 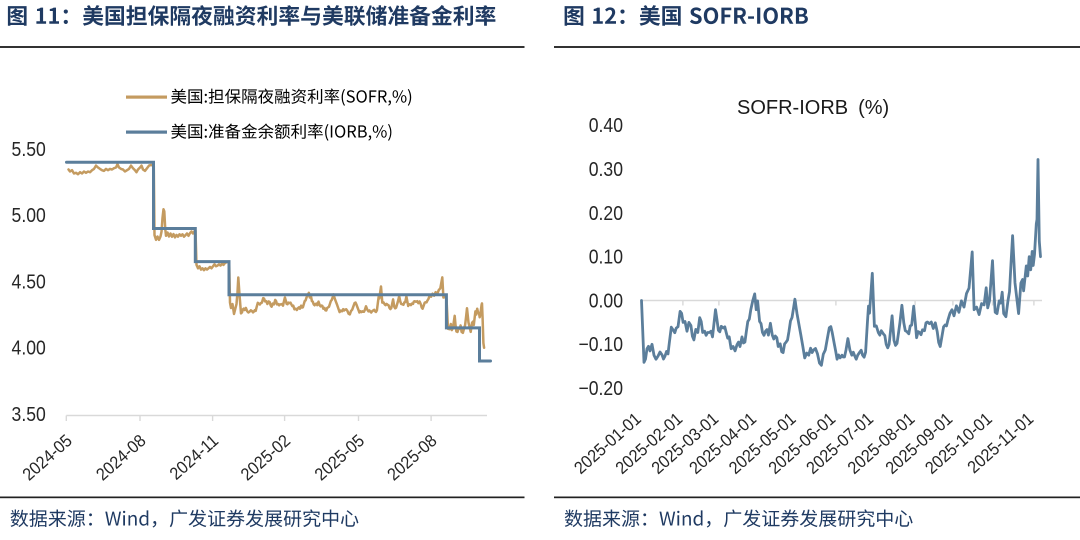 I want to click on svg-text: −0.20, so click(x=600, y=388).